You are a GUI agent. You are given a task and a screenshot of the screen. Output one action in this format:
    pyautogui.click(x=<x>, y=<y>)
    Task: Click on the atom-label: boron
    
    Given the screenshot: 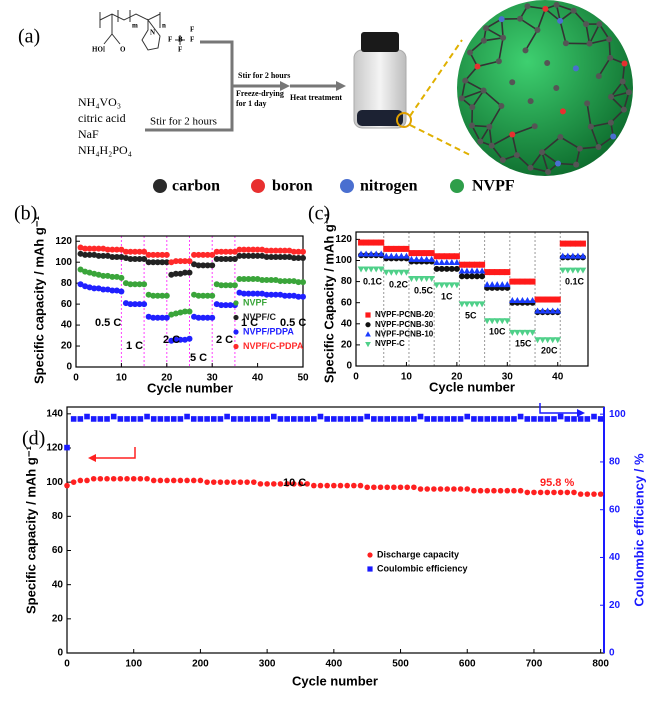 What is the action you would take?
    pyautogui.click(x=292, y=186)
    